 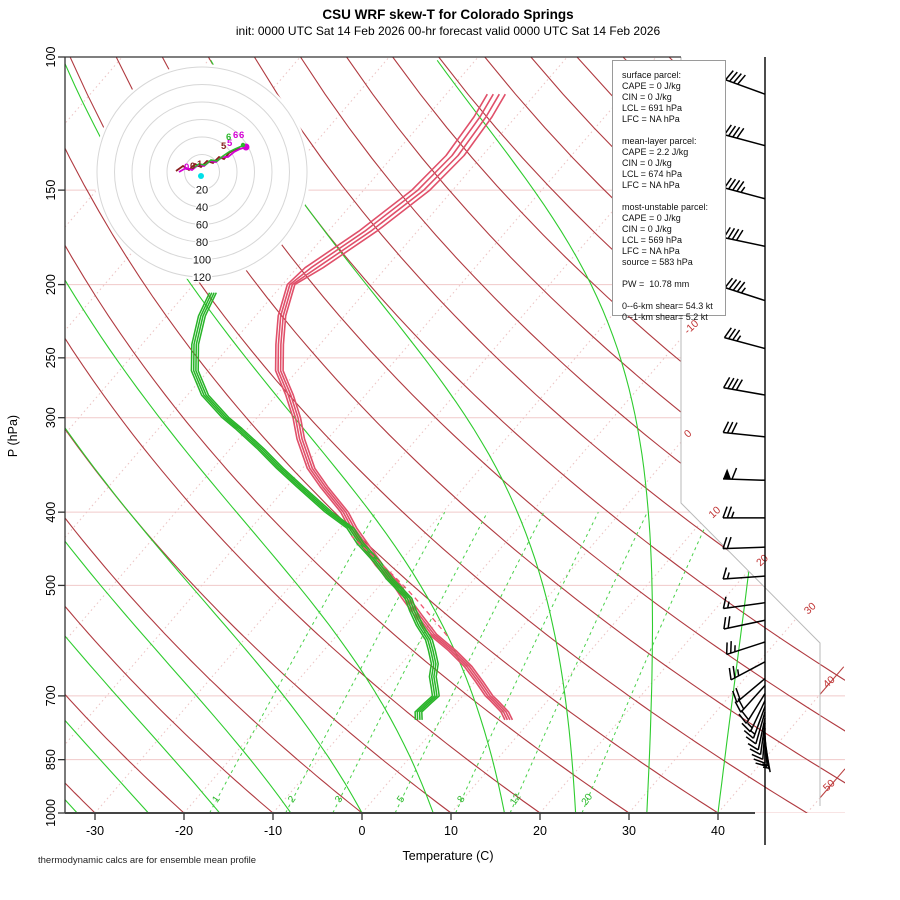 What do you see at coordinates (516, 799) in the screenshot?
I see `mixing-ratio-label: 12` at bounding box center [516, 799].